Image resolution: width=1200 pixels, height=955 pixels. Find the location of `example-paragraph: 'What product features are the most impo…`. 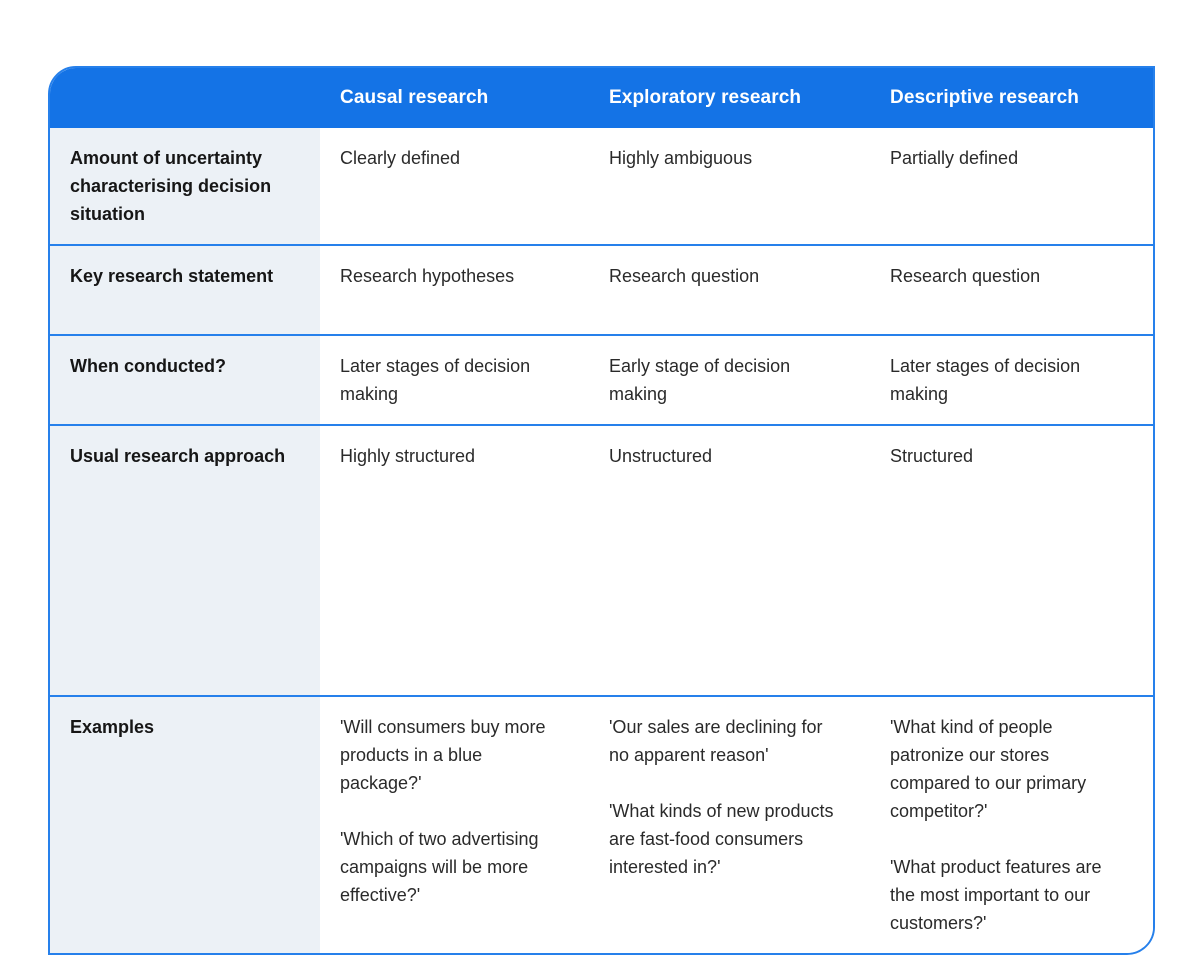

example-paragraph: 'What product features are the most impo… is located at coordinates (996, 895).